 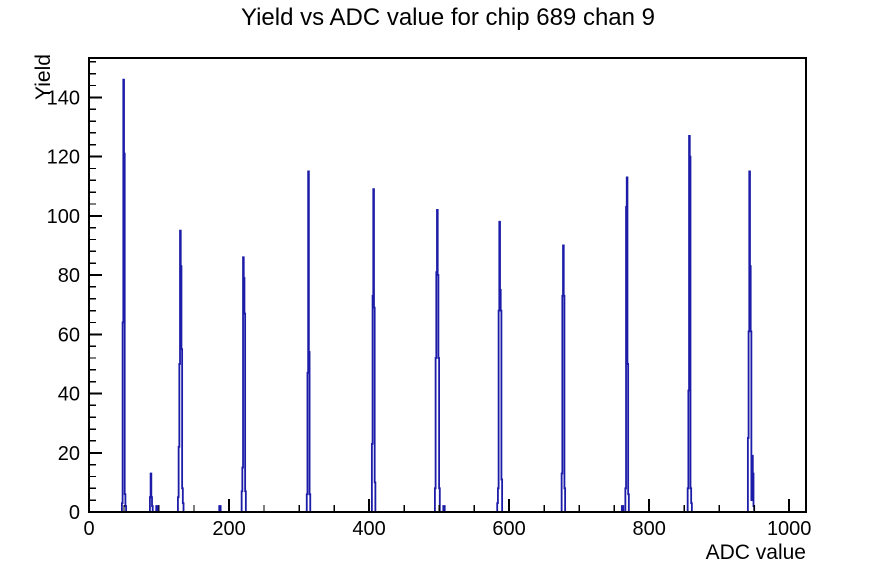 What do you see at coordinates (69, 395) in the screenshot?
I see `y-tick-label: 40` at bounding box center [69, 395].